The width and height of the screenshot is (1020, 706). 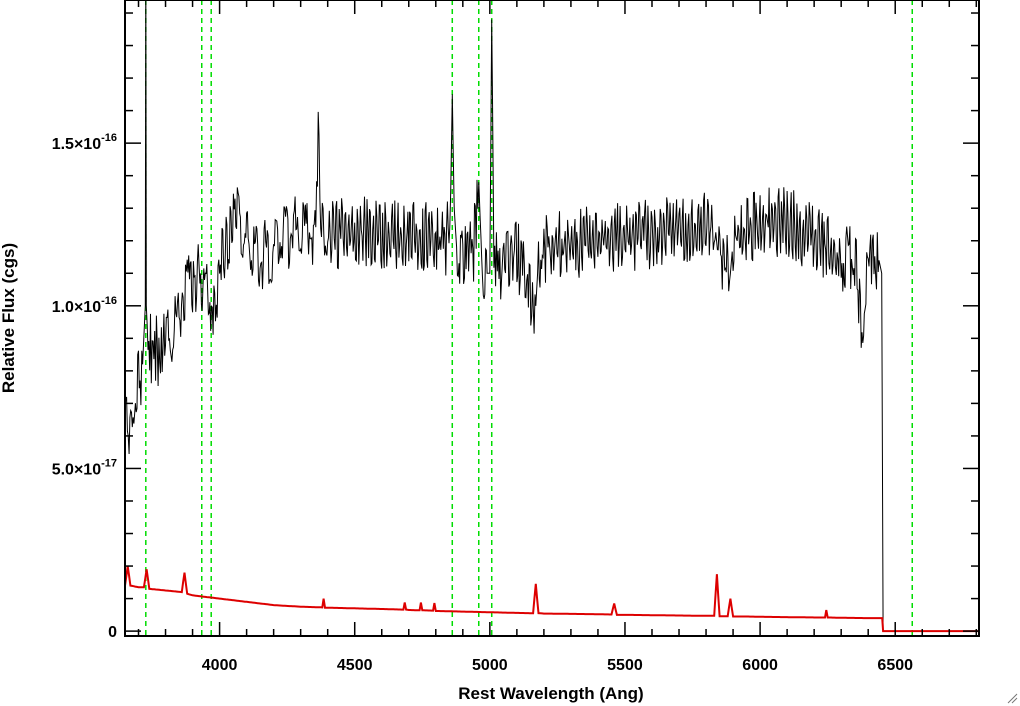 What do you see at coordinates (760, 665) in the screenshot?
I see `x-tick-label: 6000` at bounding box center [760, 665].